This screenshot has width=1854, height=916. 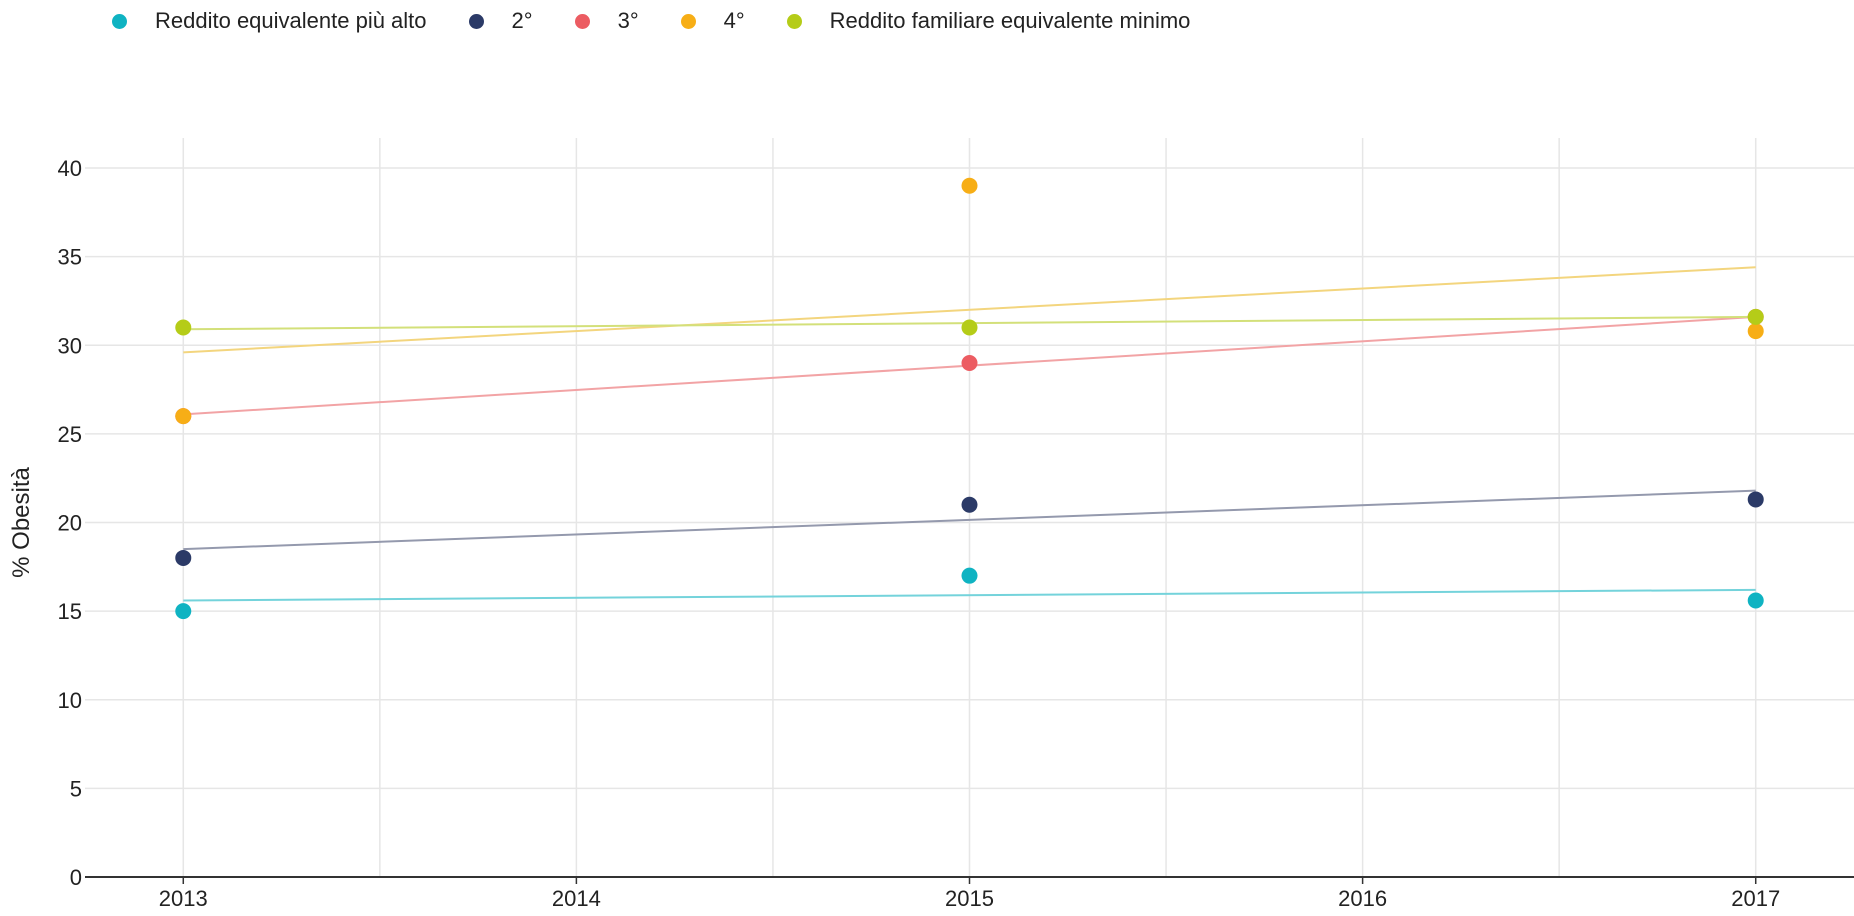 I want to click on x-tick-label: 2016, so click(x=1362, y=898).